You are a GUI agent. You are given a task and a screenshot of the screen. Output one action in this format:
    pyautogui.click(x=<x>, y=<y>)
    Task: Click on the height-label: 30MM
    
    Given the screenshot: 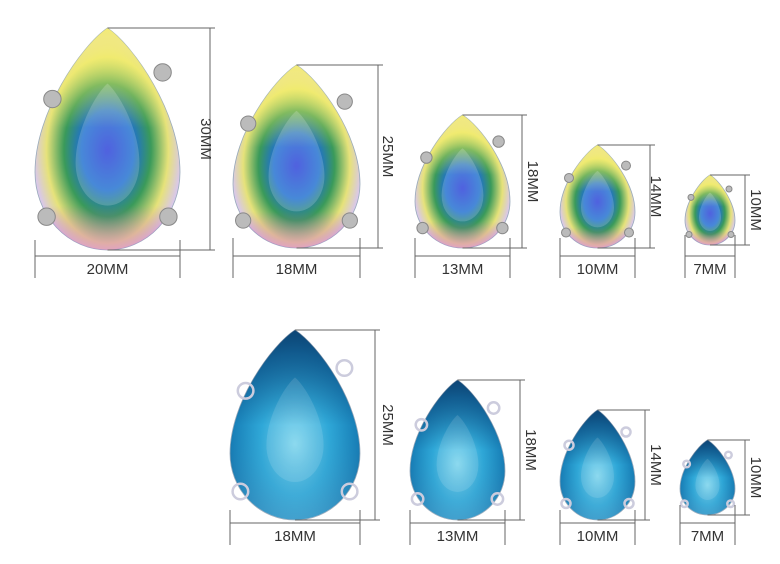 What is the action you would take?
    pyautogui.click(x=205, y=139)
    